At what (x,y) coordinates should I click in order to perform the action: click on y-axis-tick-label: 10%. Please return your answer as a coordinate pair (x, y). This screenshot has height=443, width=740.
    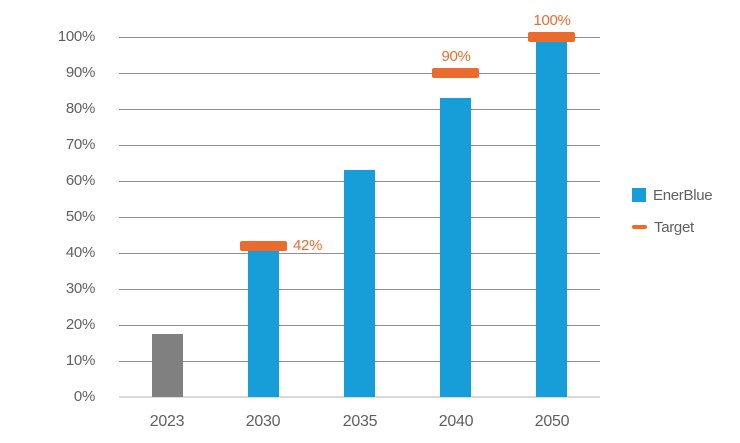
    Looking at the image, I should click on (80, 360).